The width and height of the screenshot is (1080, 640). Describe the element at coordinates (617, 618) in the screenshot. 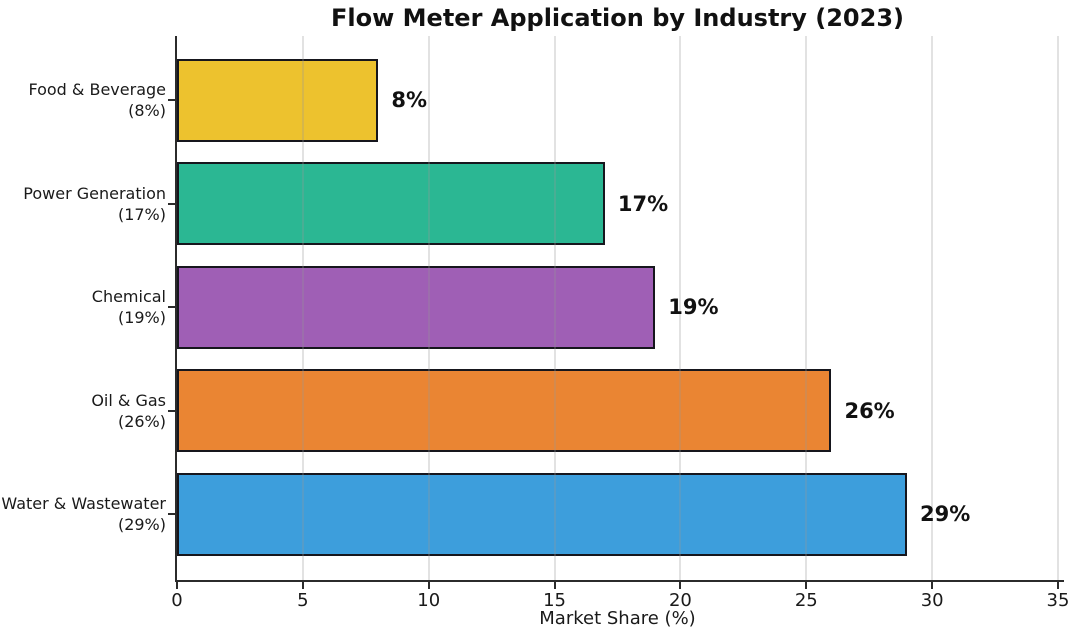

I see `x-axis-label: Market Share (%)` at that location.